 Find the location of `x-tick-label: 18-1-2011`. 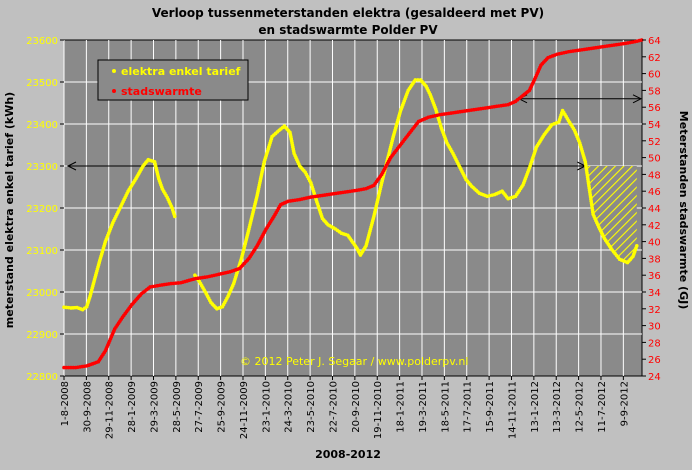

x-tick-label: 18-1-2011 is located at coordinates (401, 407).